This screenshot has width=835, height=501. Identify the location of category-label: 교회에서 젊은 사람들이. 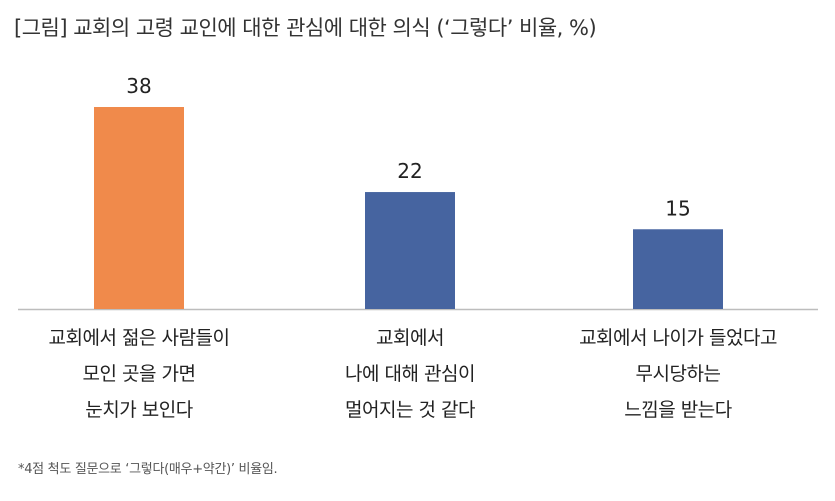
(139, 338).